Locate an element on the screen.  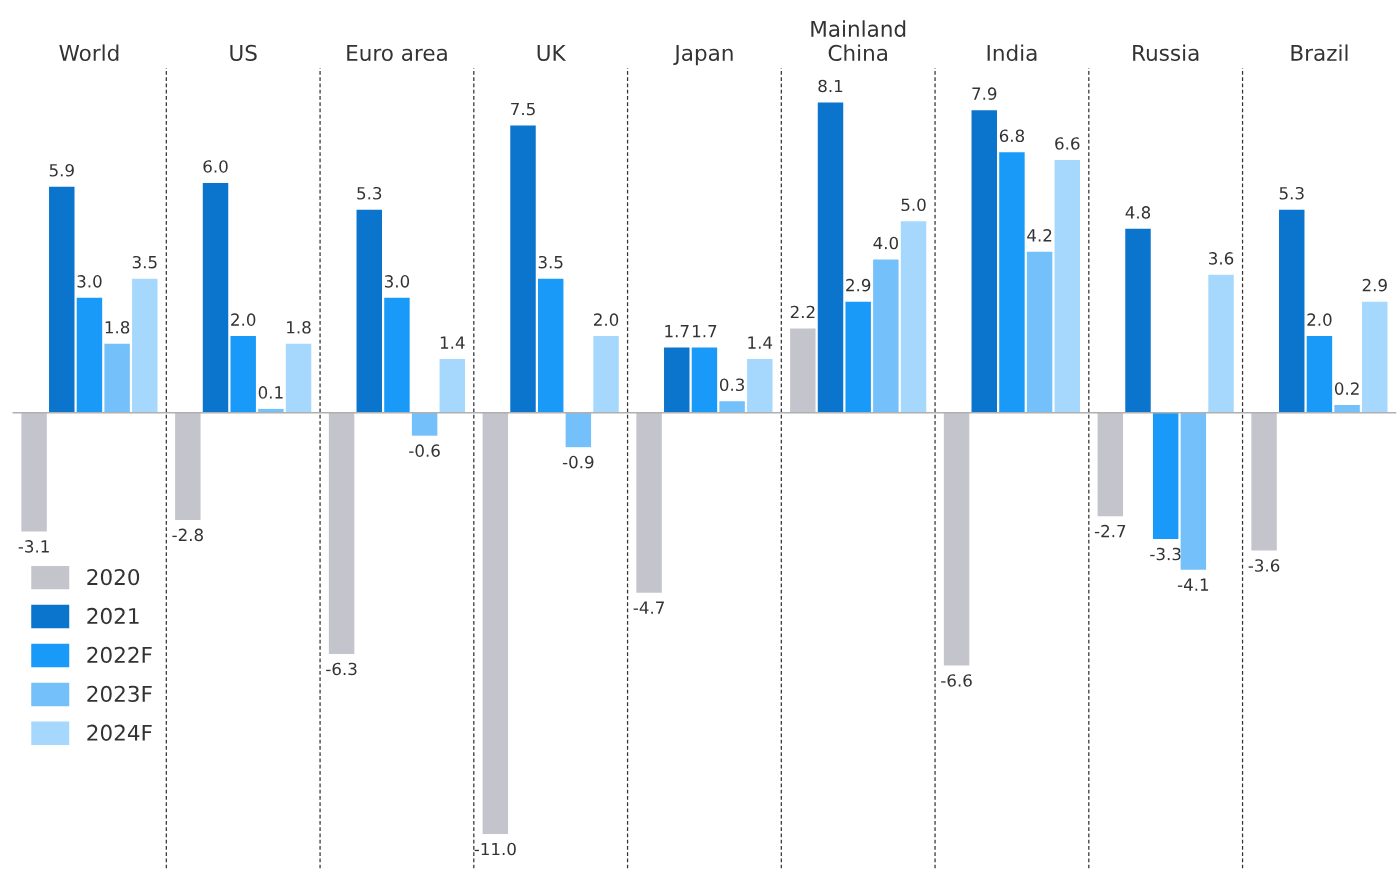
data-label: 3.6 is located at coordinates (1221, 258).